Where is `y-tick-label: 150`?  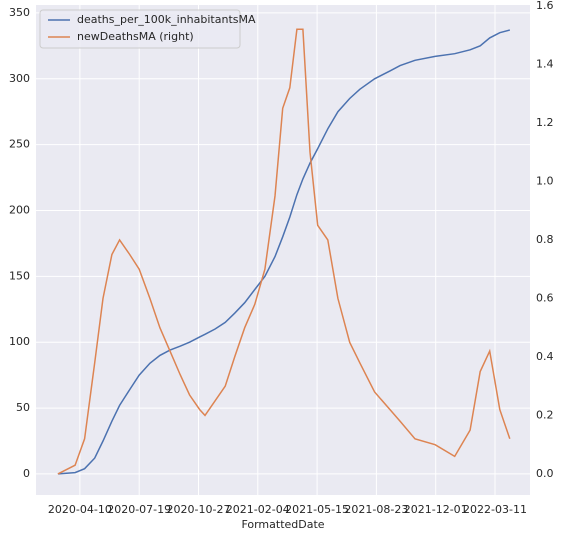
y-tick-label: 150 is located at coordinates (19, 275).